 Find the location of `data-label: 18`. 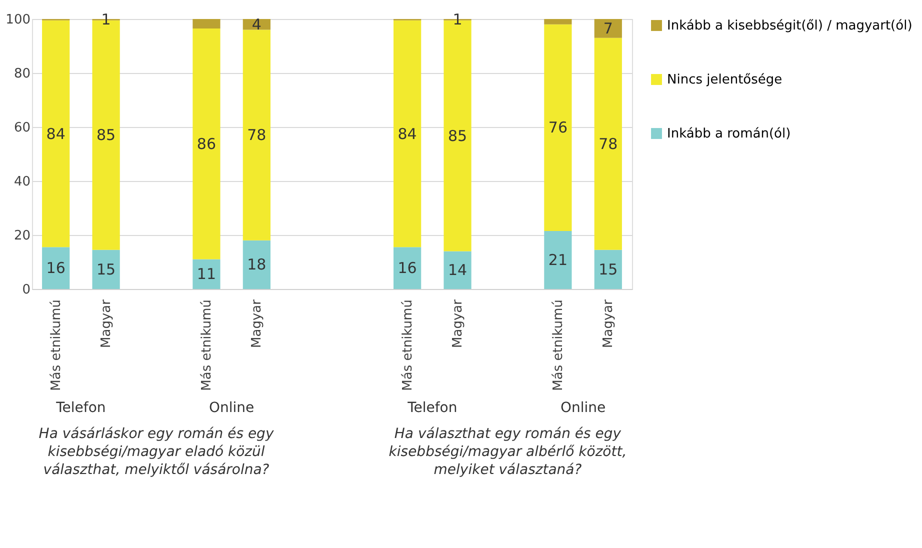

data-label: 18 is located at coordinates (256, 265).